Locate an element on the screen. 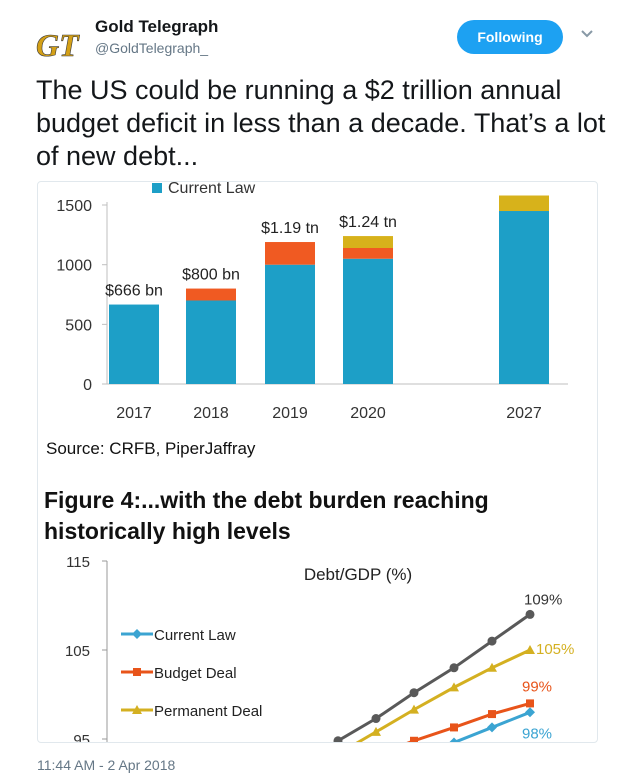 This screenshot has width=635, height=778. bar-data-label: $800 bn is located at coordinates (211, 275).